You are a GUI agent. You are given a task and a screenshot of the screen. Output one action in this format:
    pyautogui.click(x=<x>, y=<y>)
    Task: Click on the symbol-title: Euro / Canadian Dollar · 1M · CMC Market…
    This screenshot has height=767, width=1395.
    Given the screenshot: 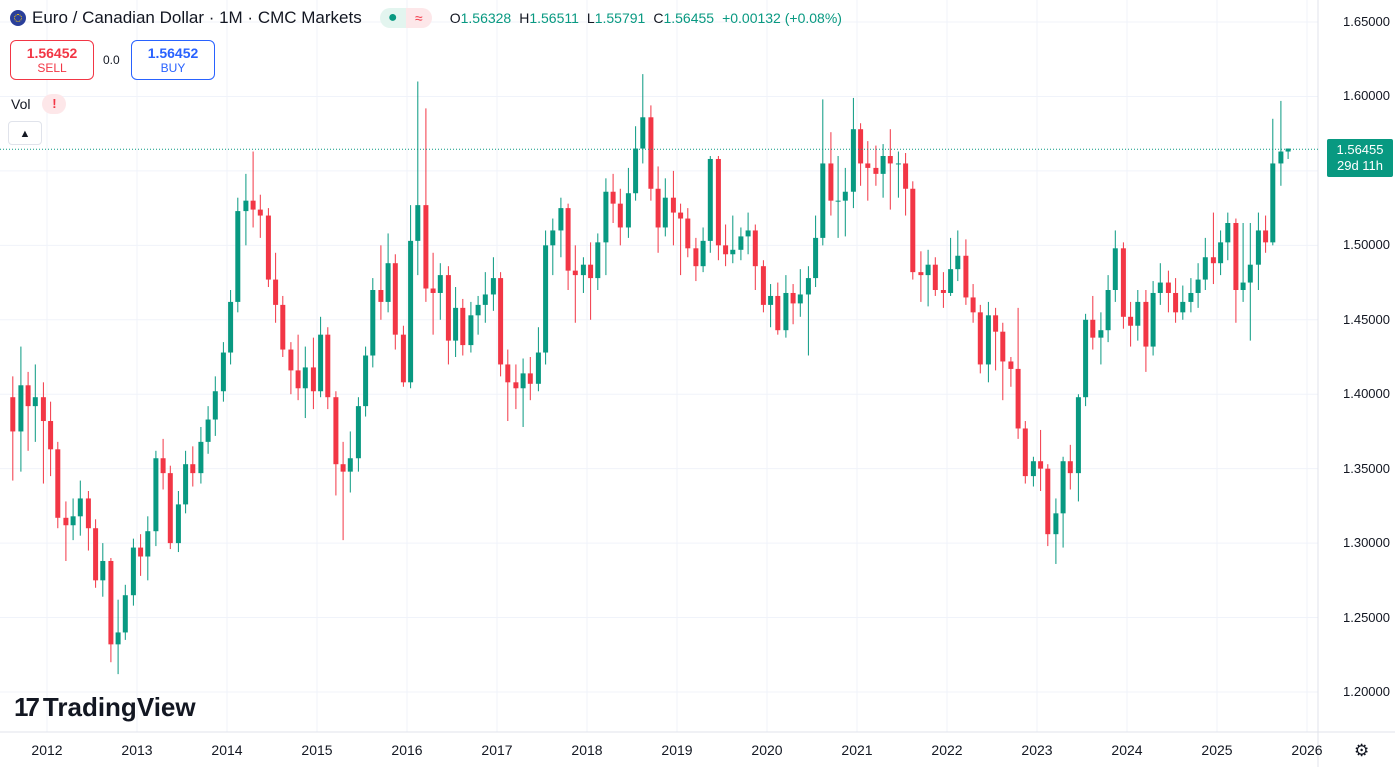 What is the action you would take?
    pyautogui.click(x=197, y=17)
    